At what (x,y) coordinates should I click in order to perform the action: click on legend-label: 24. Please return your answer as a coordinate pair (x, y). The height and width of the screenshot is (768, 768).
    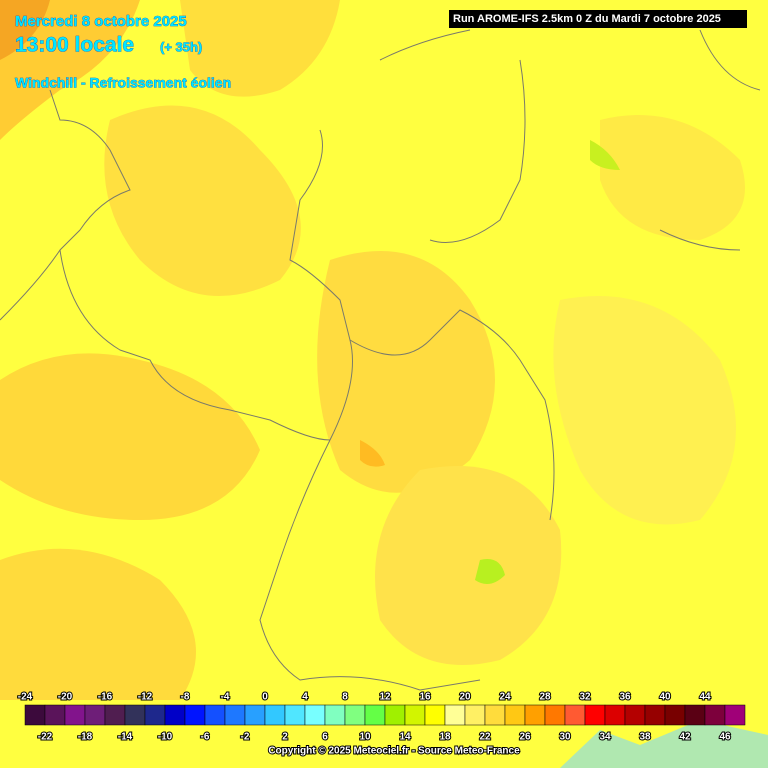
    Looking at the image, I should click on (505, 697).